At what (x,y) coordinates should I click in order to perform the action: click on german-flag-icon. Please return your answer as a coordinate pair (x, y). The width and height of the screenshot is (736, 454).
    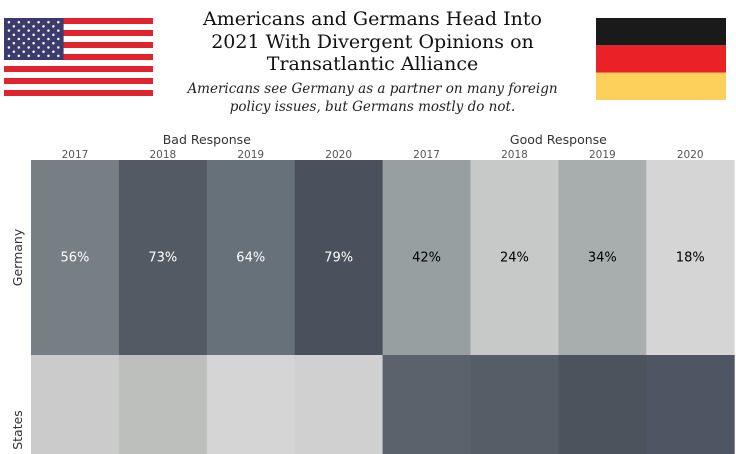
    Looking at the image, I should click on (661, 59).